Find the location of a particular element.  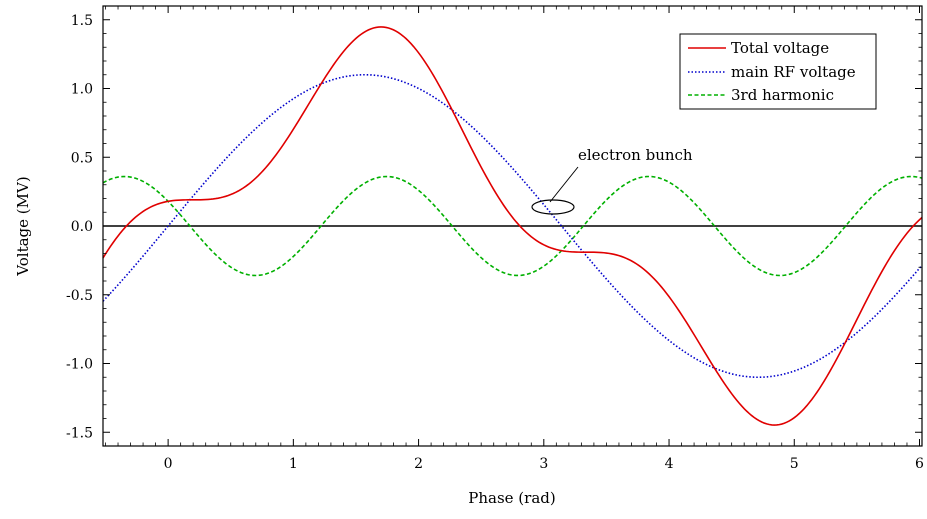

y-tick-label: -1.5 is located at coordinates (79, 433).